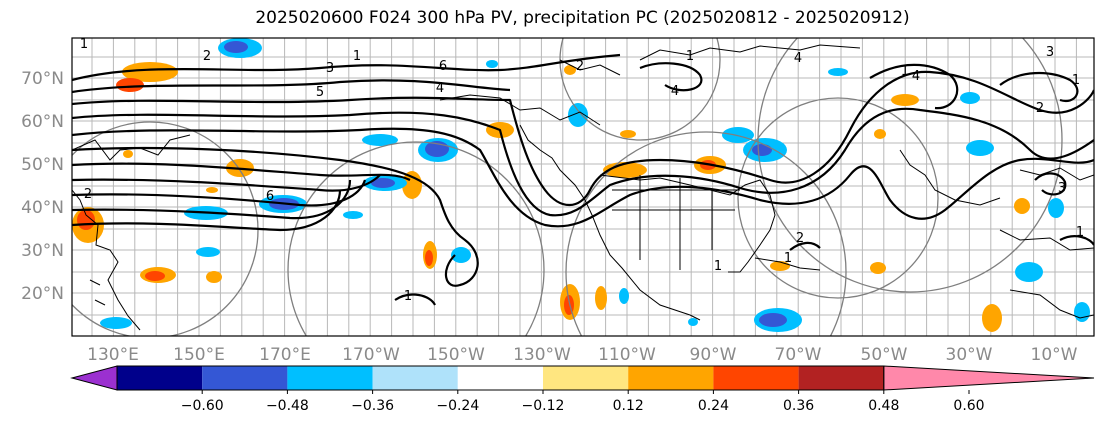 The image size is (1105, 429). Describe the element at coordinates (798, 406) in the screenshot. I see `colorbar-tick-label: 0.36` at that location.